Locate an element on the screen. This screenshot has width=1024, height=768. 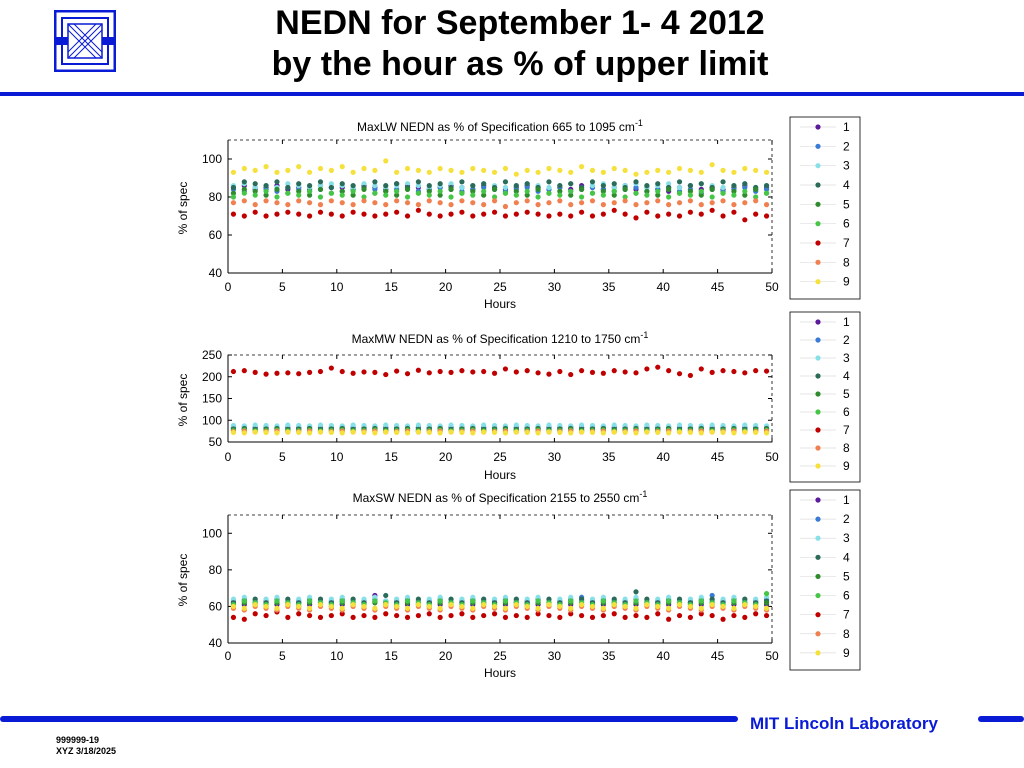
y-tick-label: 100 is located at coordinates (212, 533).